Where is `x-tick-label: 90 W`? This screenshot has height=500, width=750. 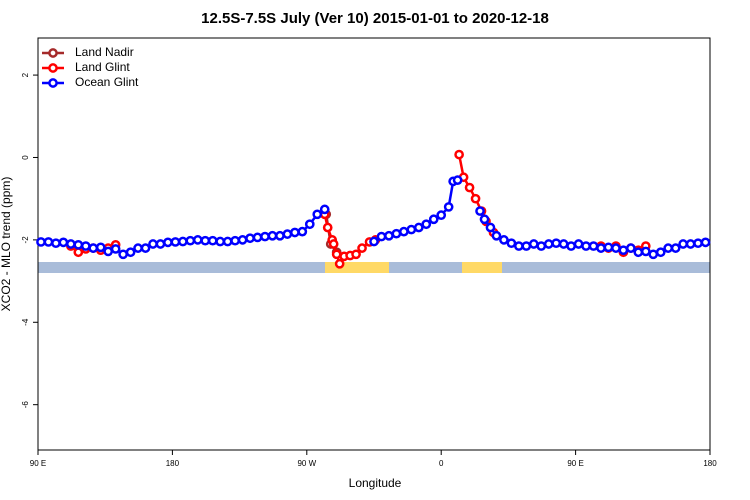
x-tick-label: 90 W is located at coordinates (306, 463).